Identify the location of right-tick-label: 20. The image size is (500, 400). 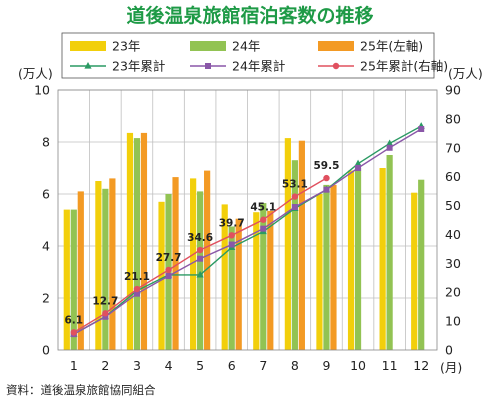
(453, 292).